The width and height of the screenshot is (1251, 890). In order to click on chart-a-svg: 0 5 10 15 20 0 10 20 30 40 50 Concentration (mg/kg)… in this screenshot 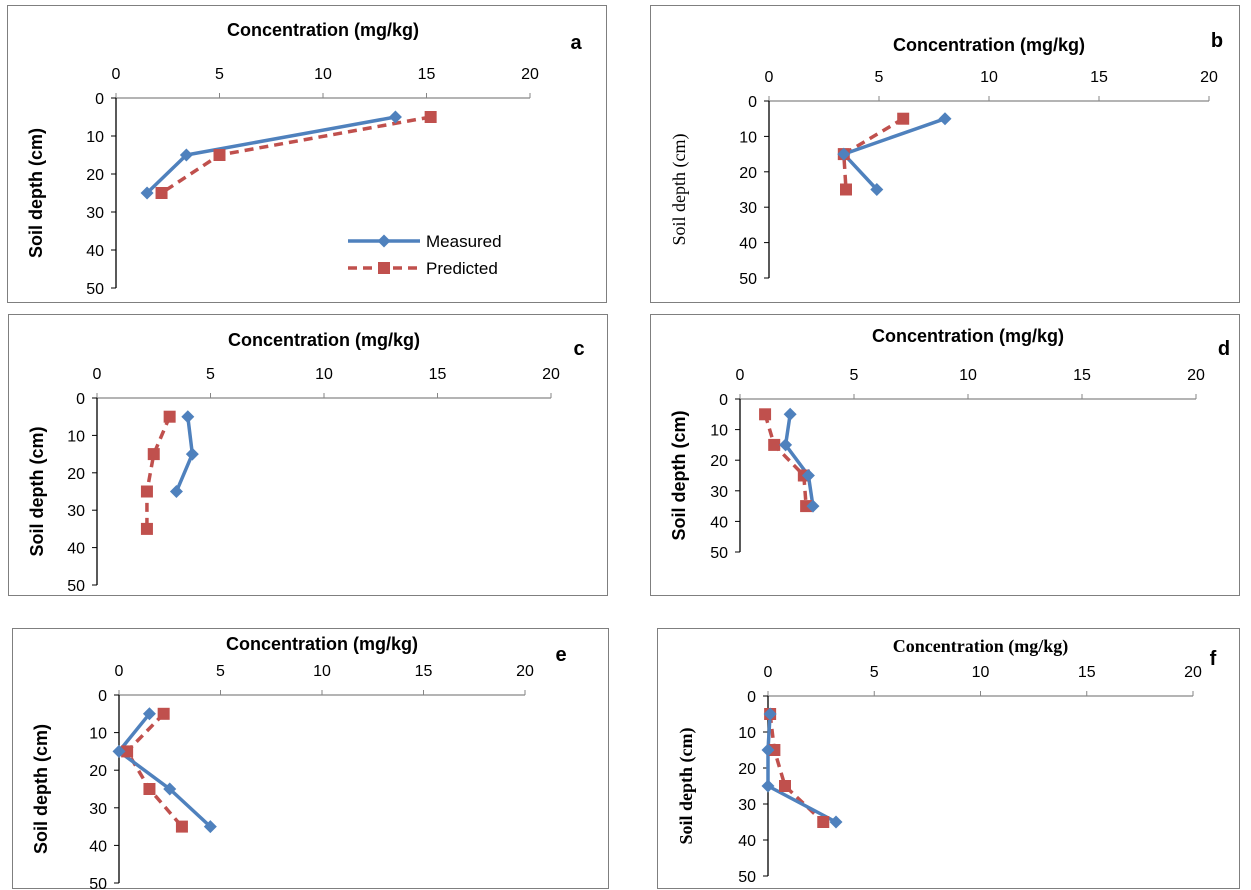, I will do `click(304, 159)`.